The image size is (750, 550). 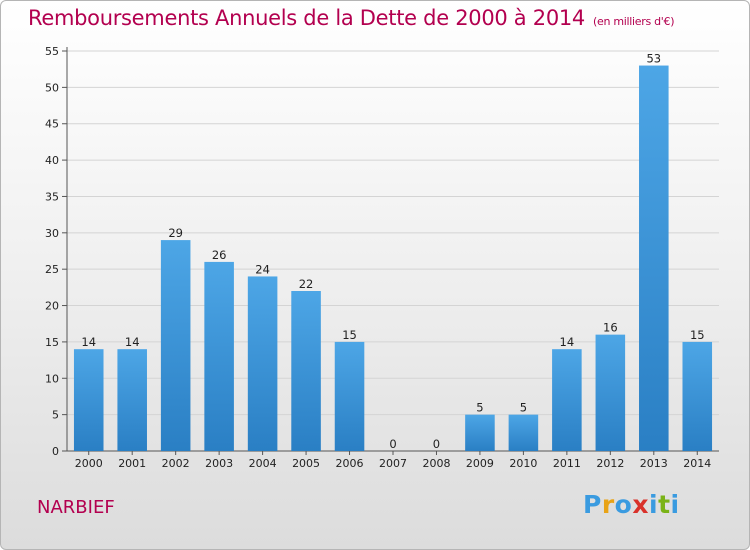 What do you see at coordinates (175, 233) in the screenshot?
I see `bar-value-label: 29` at bounding box center [175, 233].